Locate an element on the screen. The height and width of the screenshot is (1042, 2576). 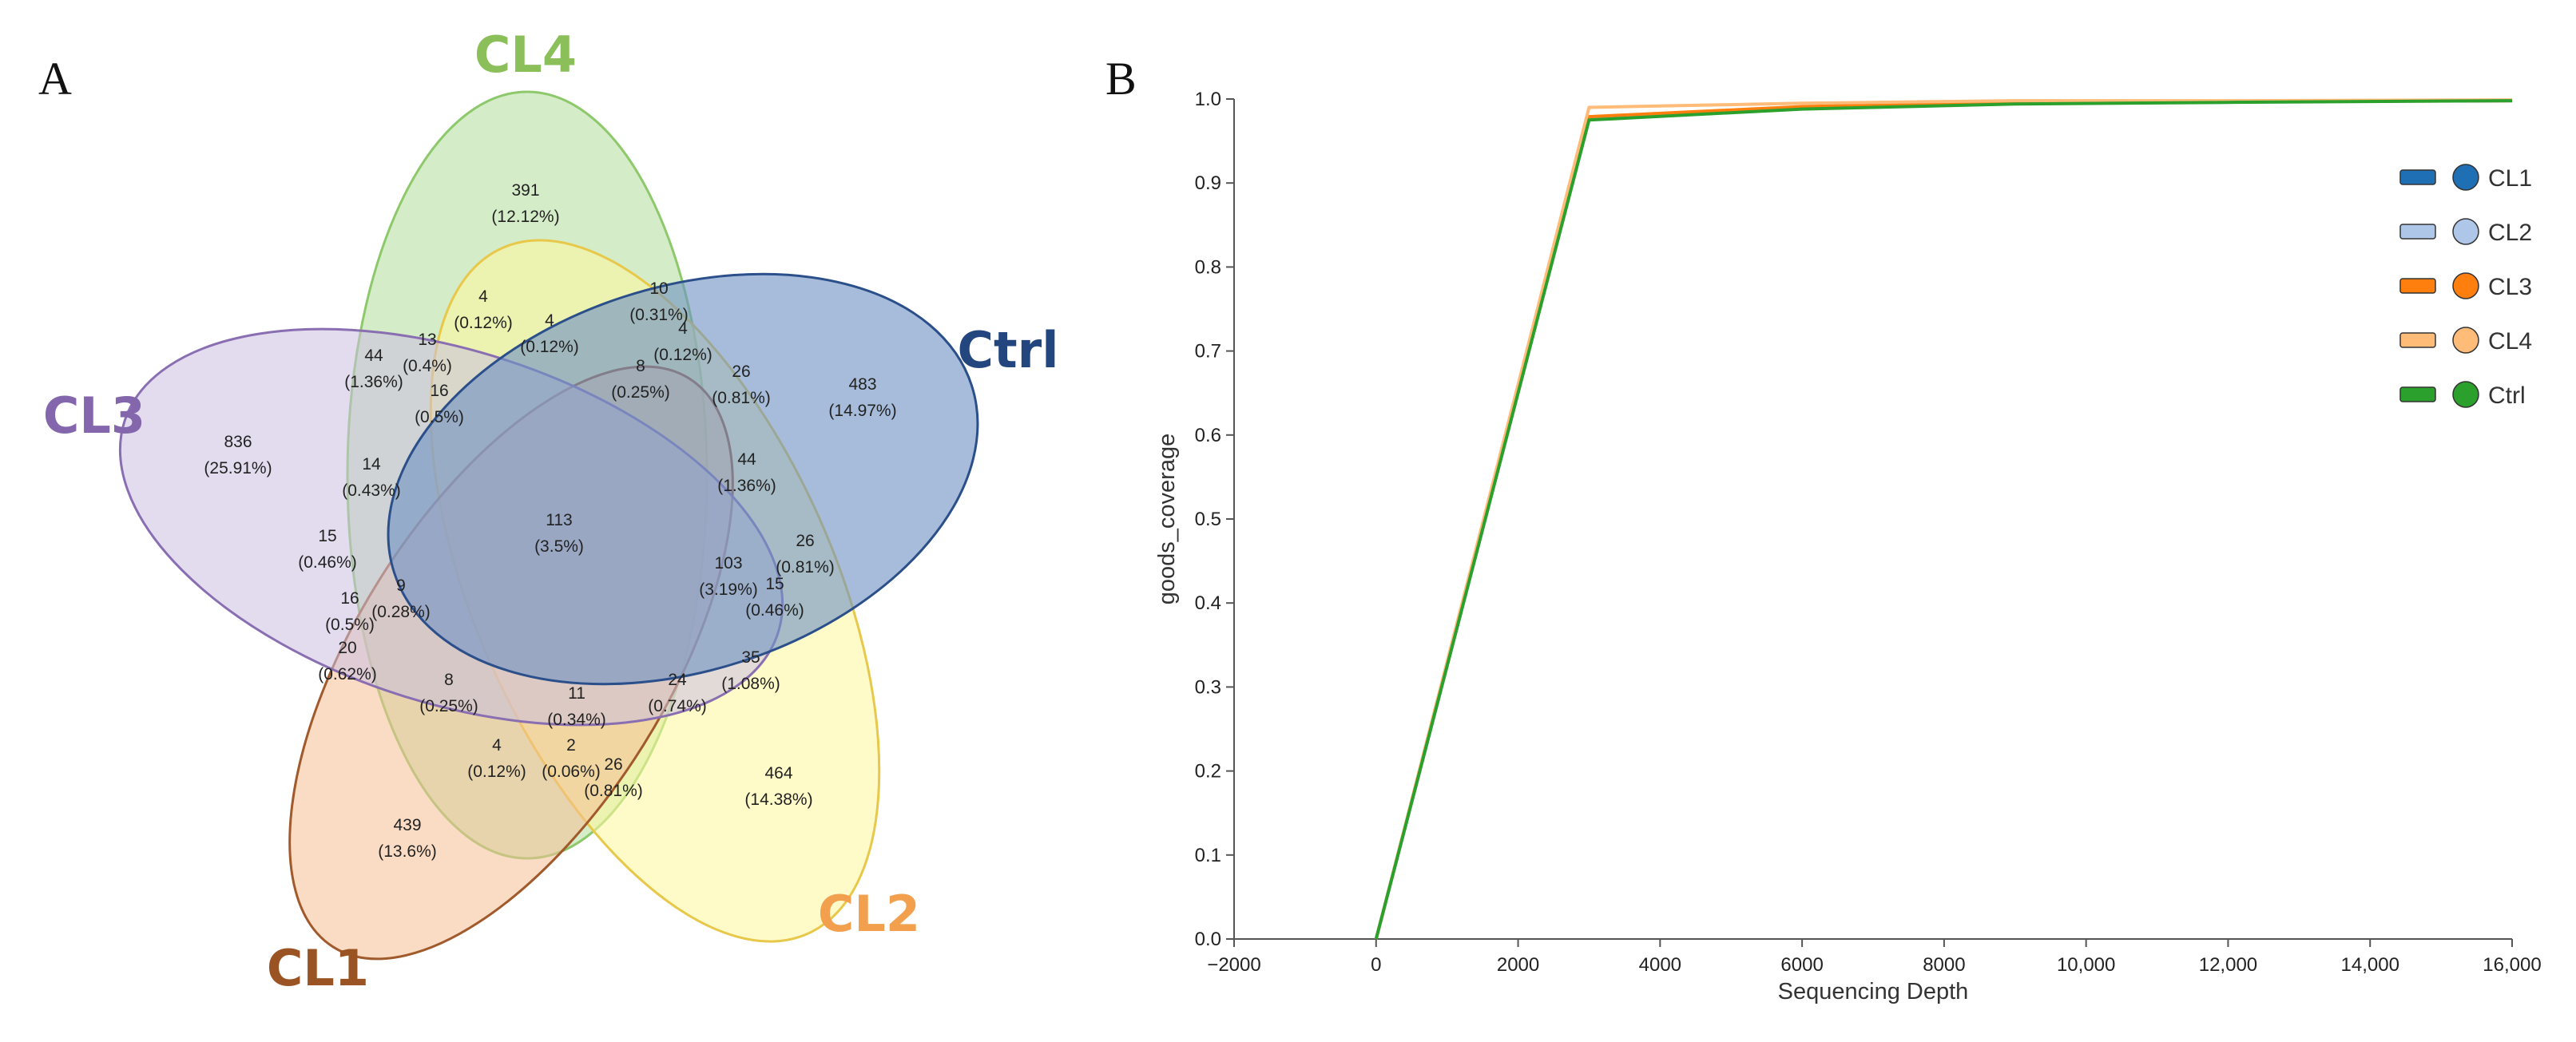
legend-label-cl4: CL4 is located at coordinates (2510, 341).